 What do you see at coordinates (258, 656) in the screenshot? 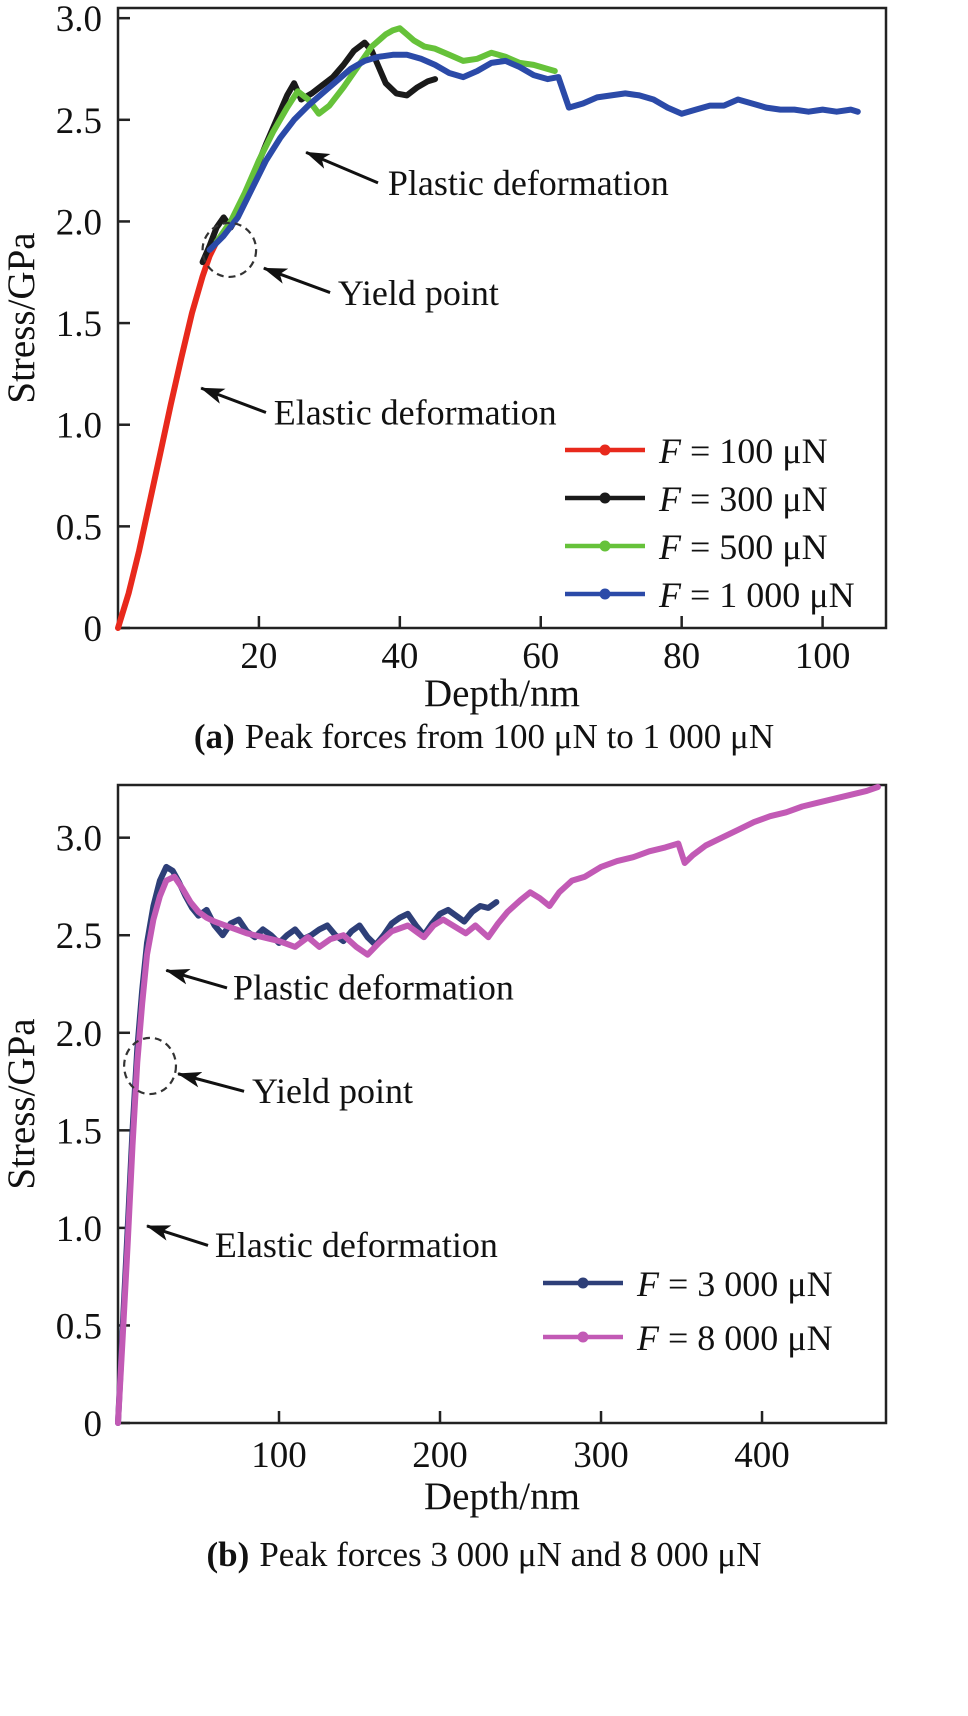
I see `x-tick-label: 20` at bounding box center [258, 656].